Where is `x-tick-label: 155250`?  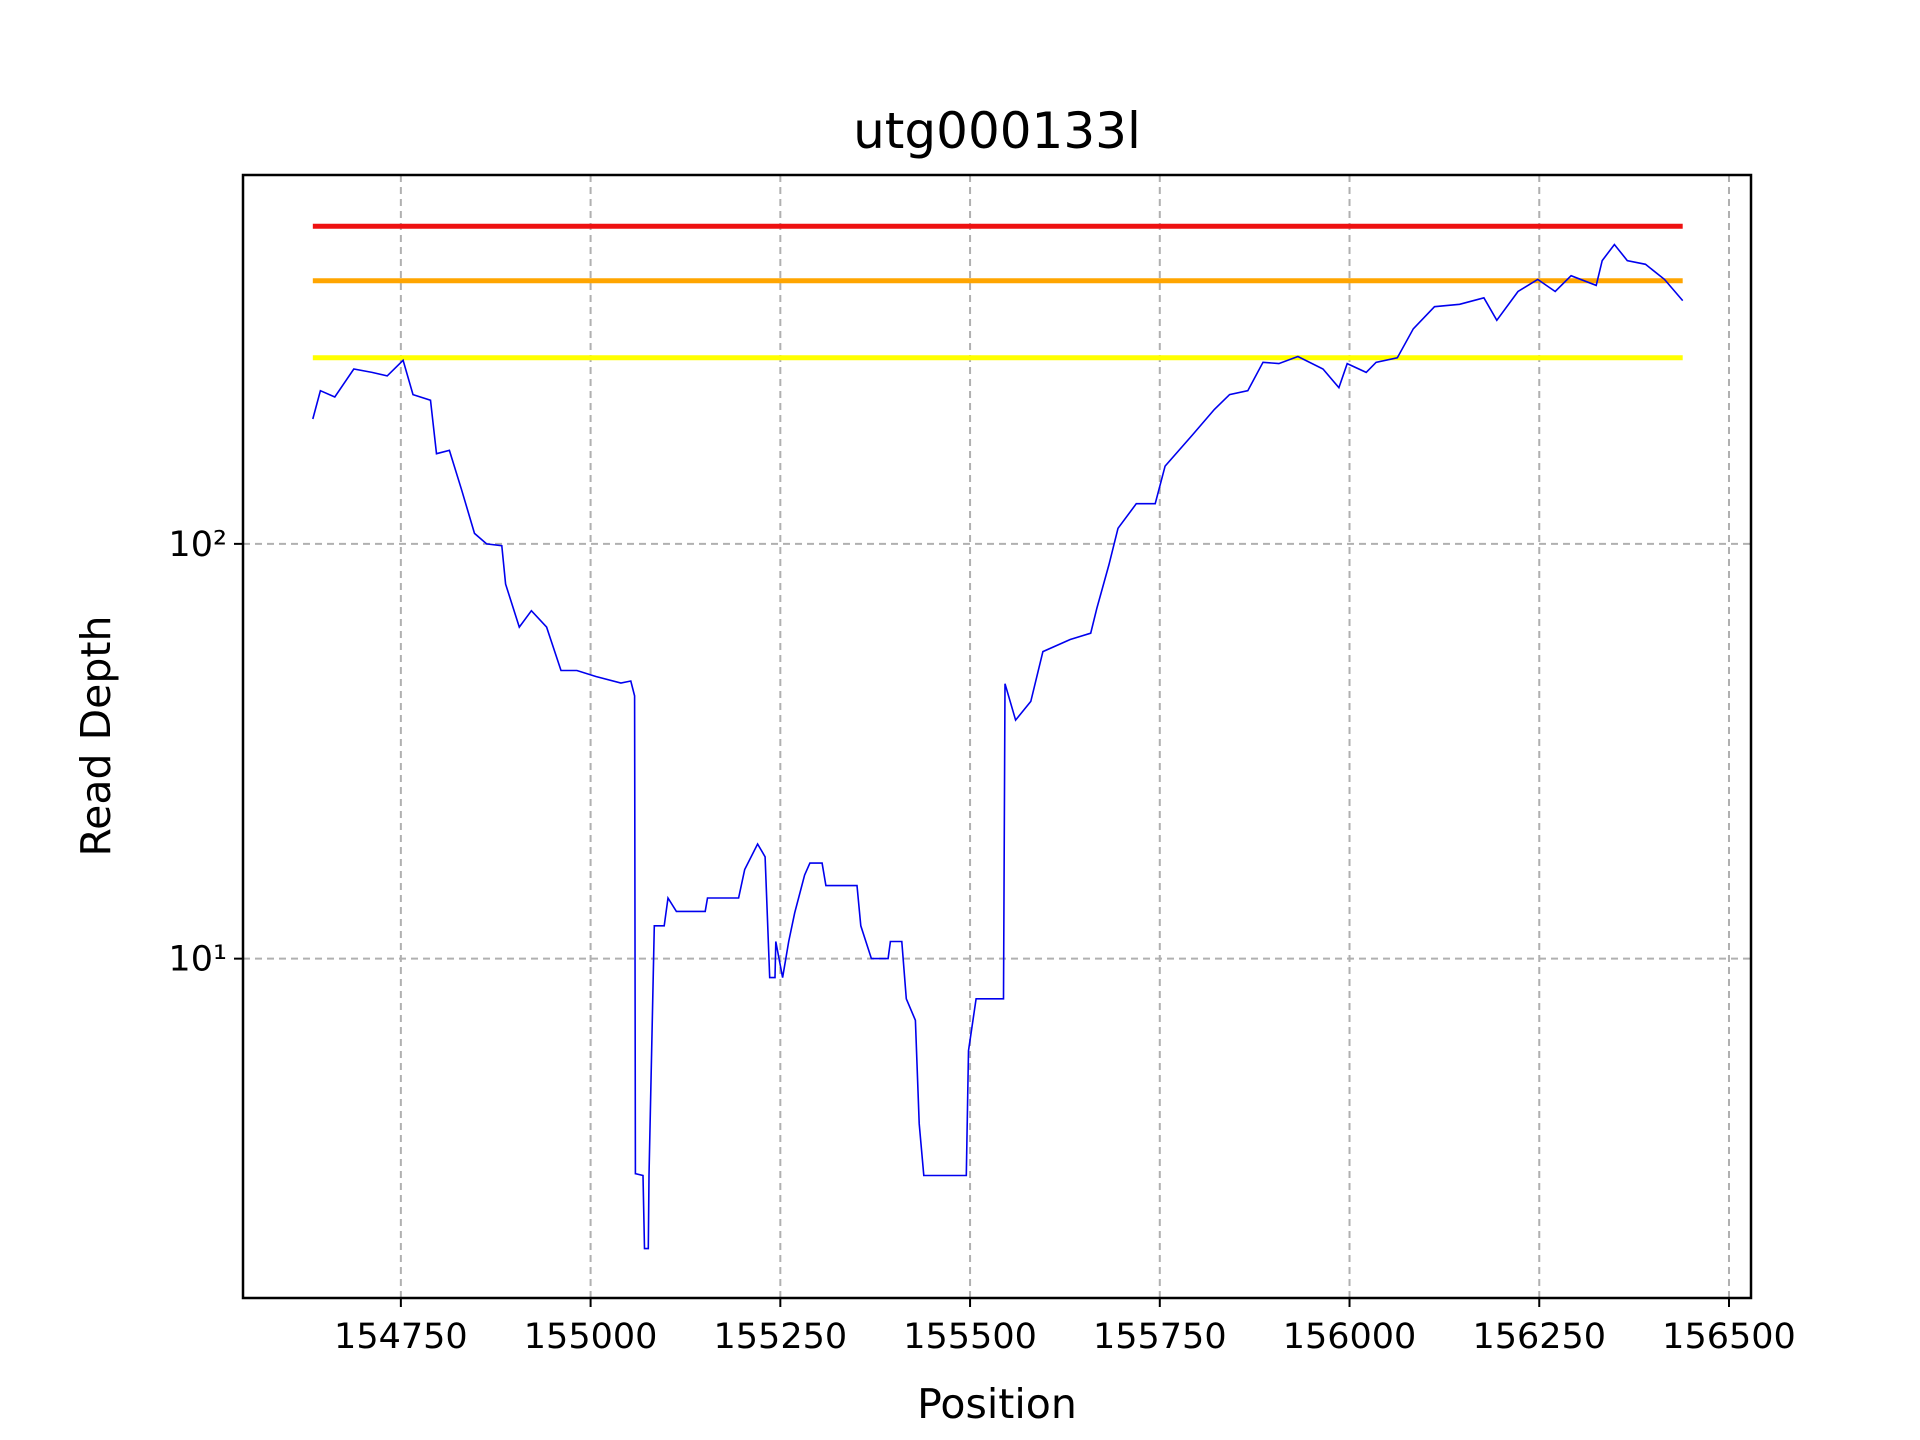 x-tick-label: 155250 is located at coordinates (781, 1337).